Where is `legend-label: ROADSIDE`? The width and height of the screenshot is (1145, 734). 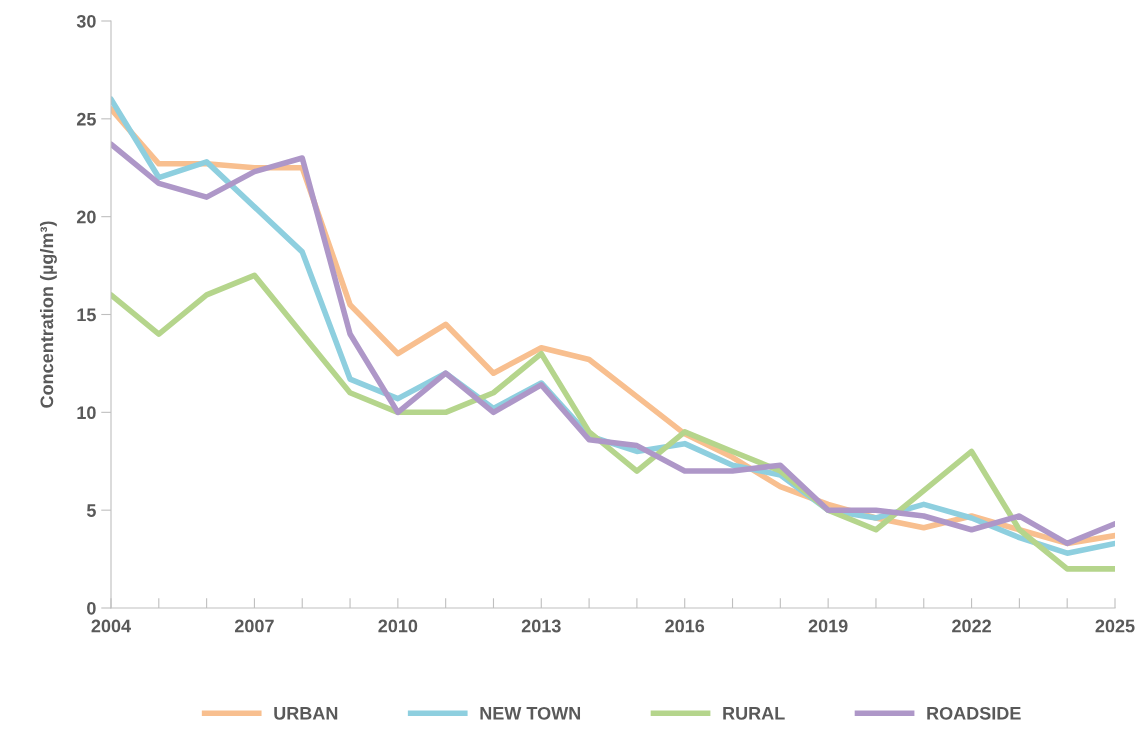
legend-label: ROADSIDE is located at coordinates (974, 713).